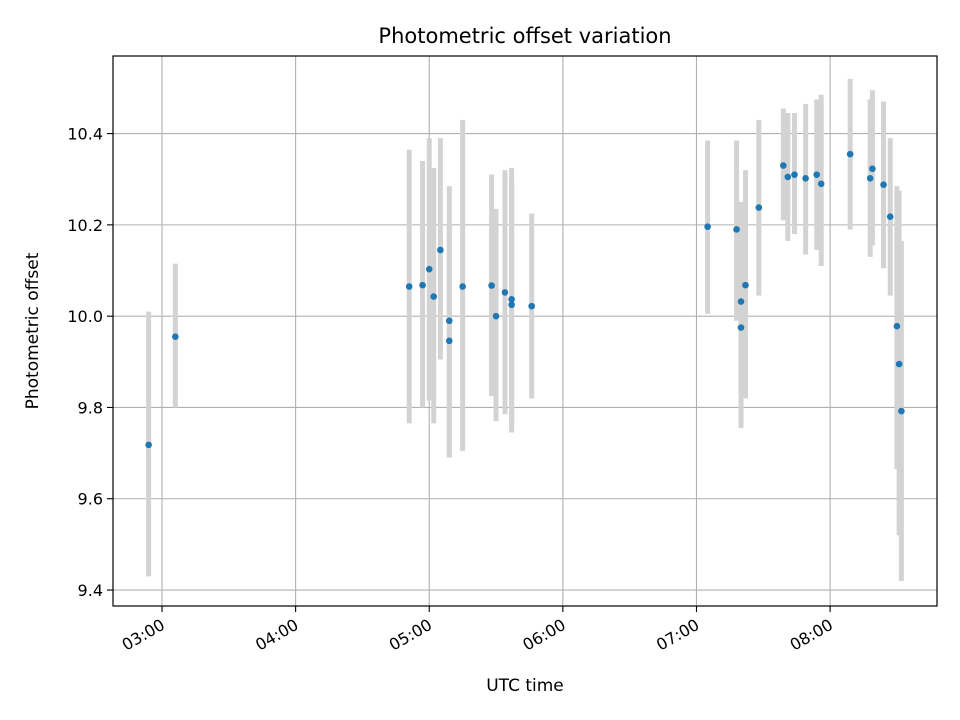 Image resolution: width=960 pixels, height=720 pixels. I want to click on chart-title: Photometric offset variation, so click(524, 36).